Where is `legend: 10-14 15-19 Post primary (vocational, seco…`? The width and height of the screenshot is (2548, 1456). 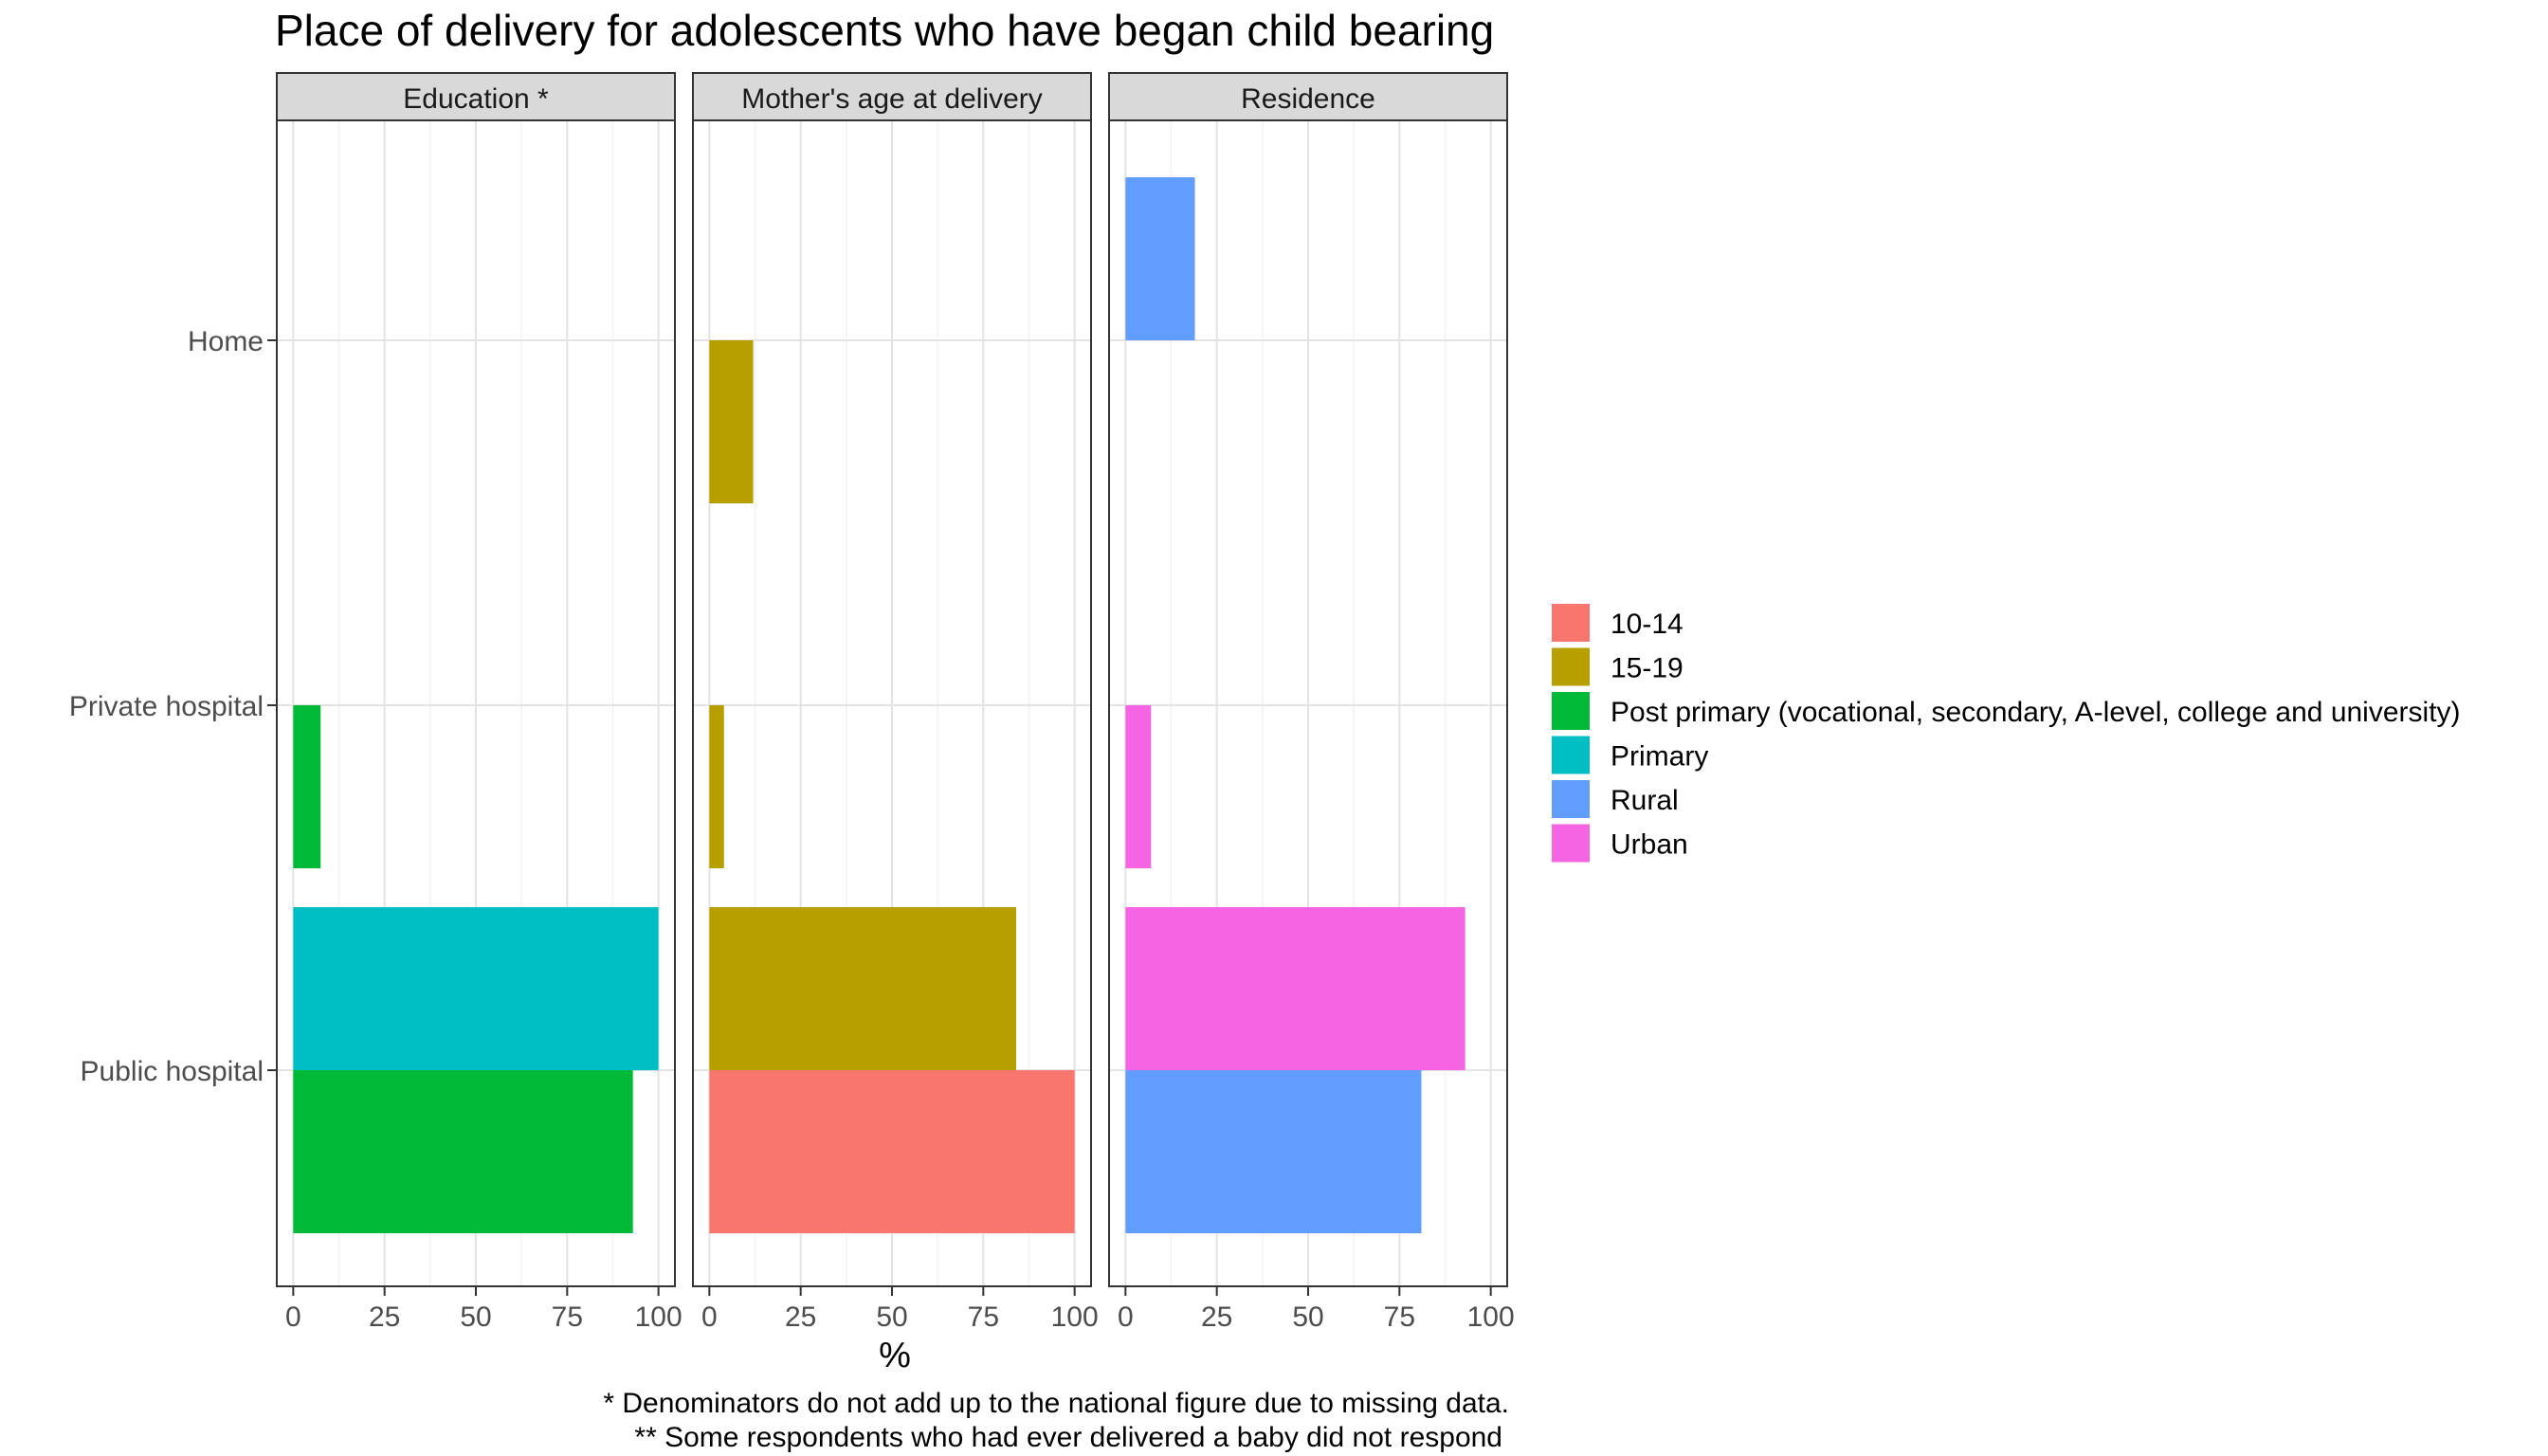
legend: 10-14 15-19 Post primary (vocational, seco… is located at coordinates (2006, 733).